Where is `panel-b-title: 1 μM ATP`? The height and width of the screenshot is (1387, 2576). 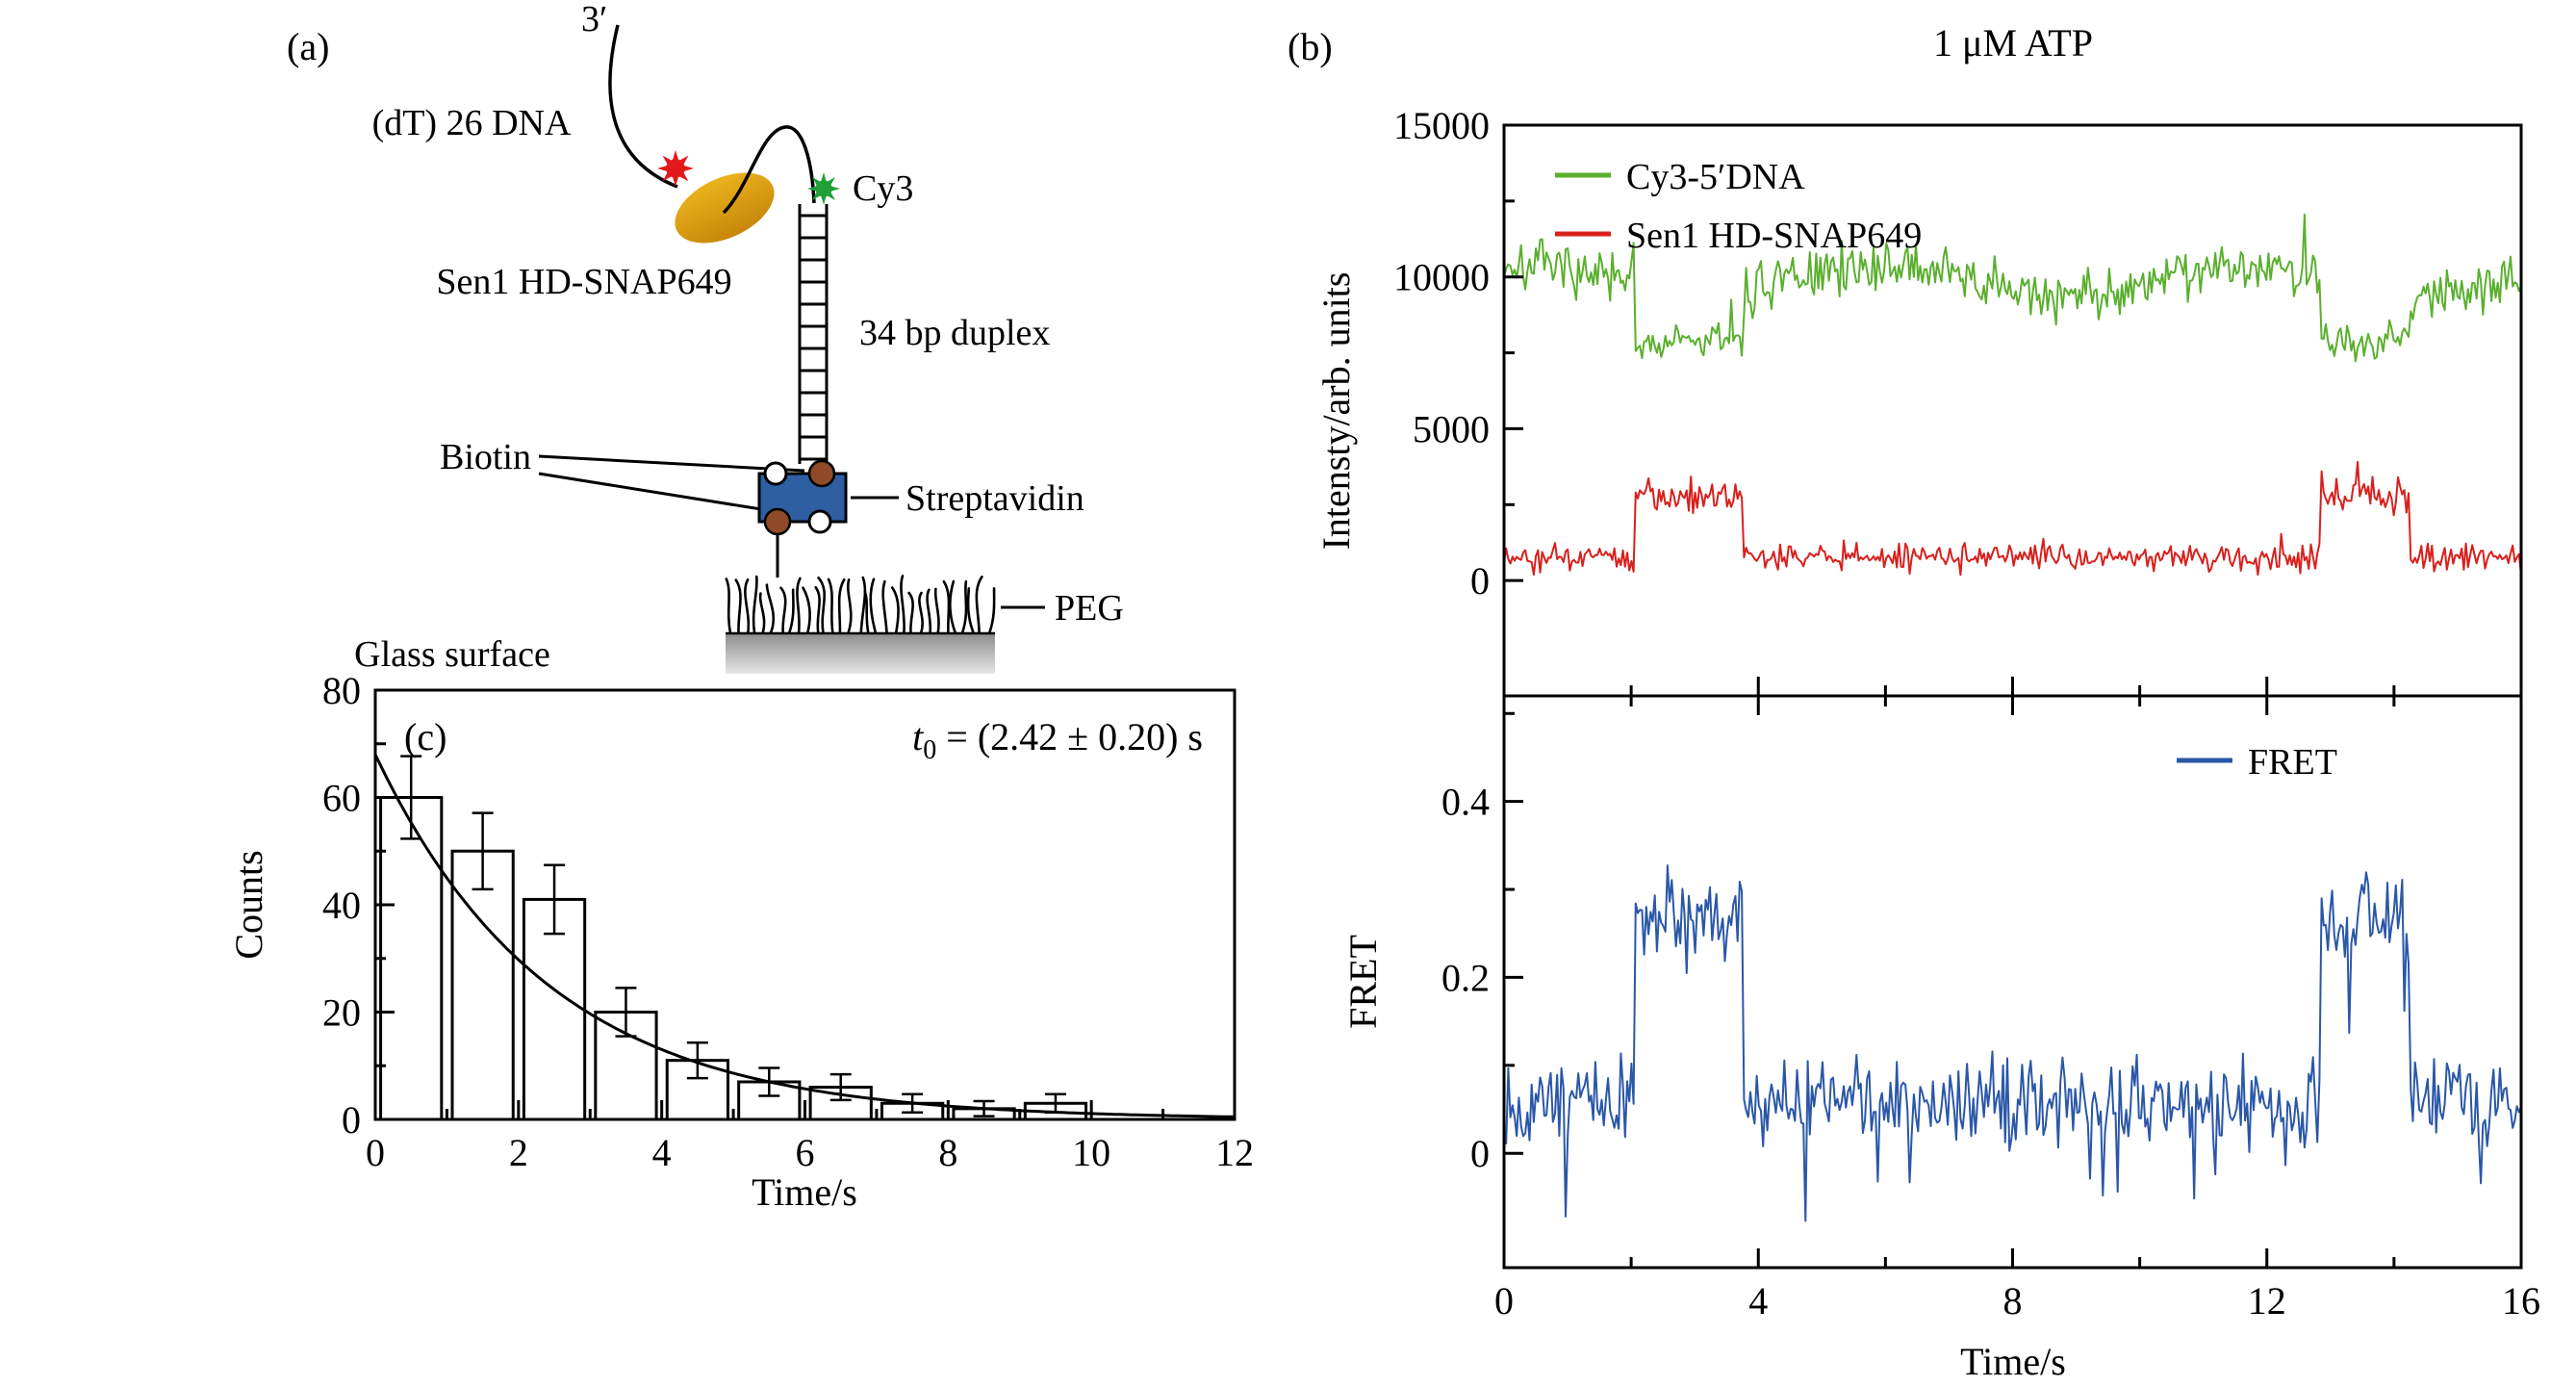 panel-b-title: 1 μM ATP is located at coordinates (2013, 42).